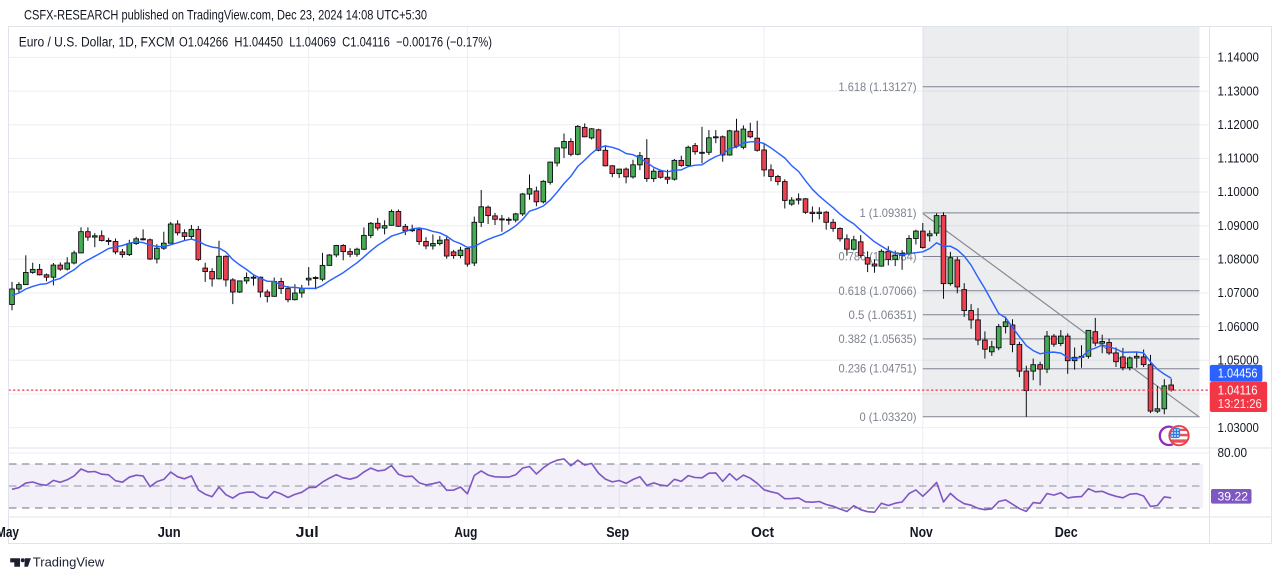 The image size is (1281, 581). Describe the element at coordinates (1233, 453) in the screenshot. I see `svg-text: 80.00` at that location.